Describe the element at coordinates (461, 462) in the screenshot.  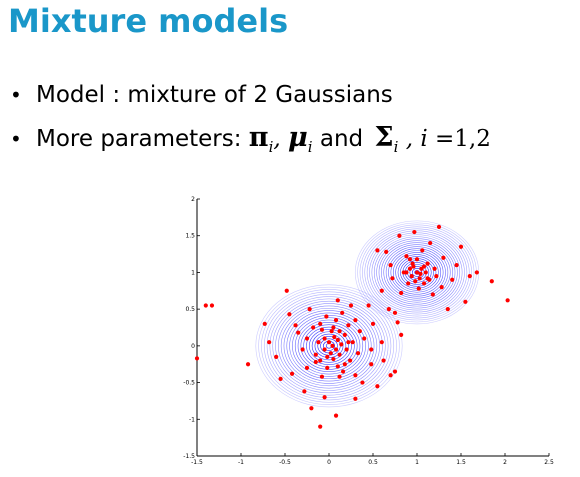
I see `x-tick-label: 1.5` at that location.